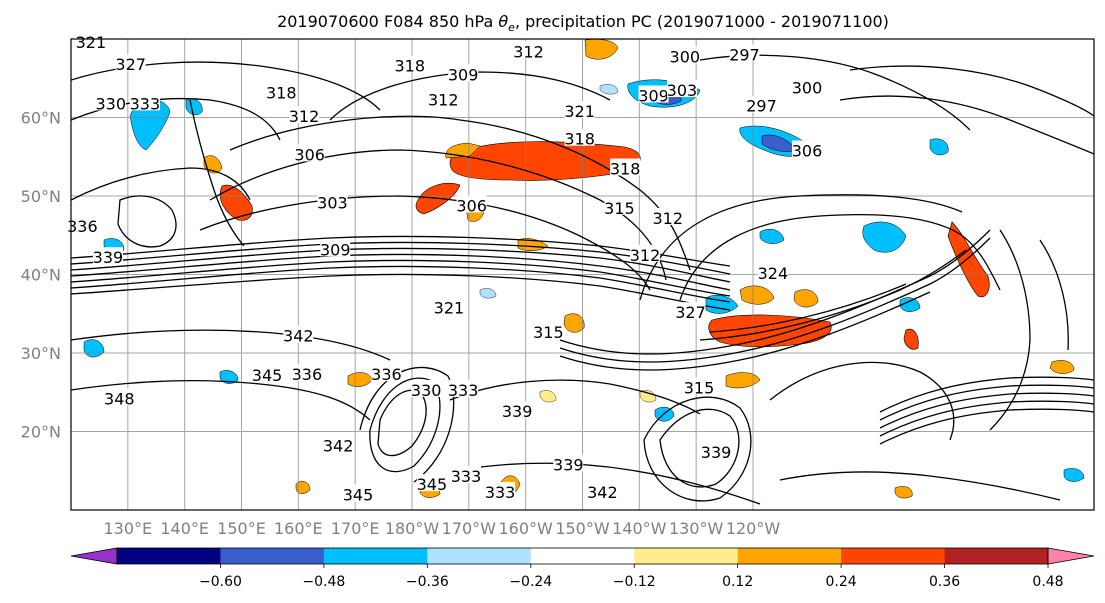 This screenshot has width=1105, height=603. Describe the element at coordinates (944, 582) in the screenshot. I see `colorbar-tick-label: 0.36` at that location.